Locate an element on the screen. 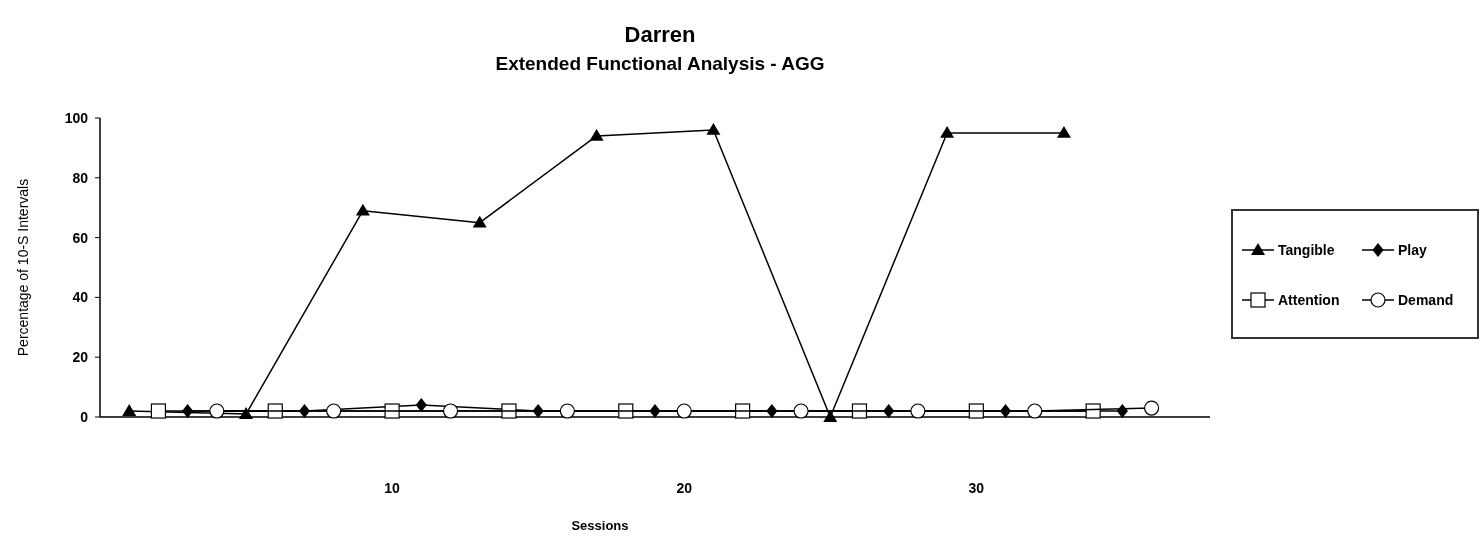 The height and width of the screenshot is (541, 1483). x-tick-label: 10 is located at coordinates (392, 488).